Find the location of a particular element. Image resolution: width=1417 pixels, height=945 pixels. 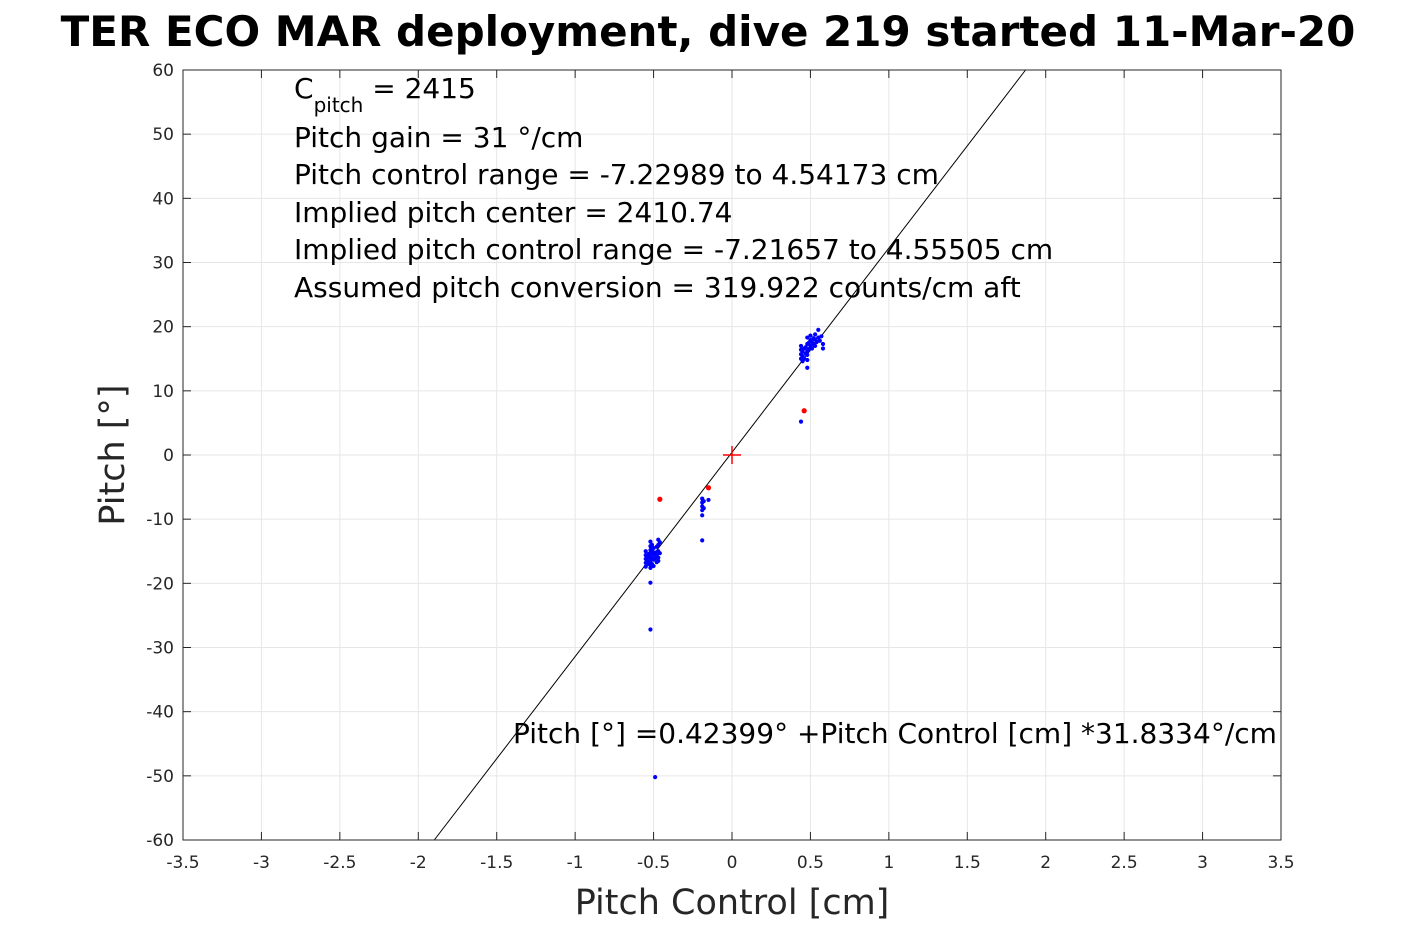

y-tick-label: -60 is located at coordinates (160, 841).